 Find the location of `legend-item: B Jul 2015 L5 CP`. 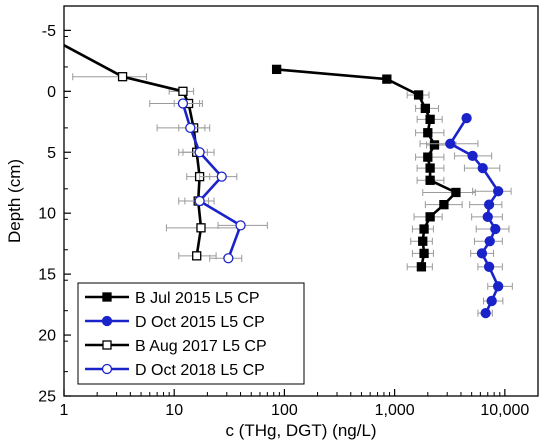

legend-item: B Jul 2015 L5 CP is located at coordinates (172, 298).